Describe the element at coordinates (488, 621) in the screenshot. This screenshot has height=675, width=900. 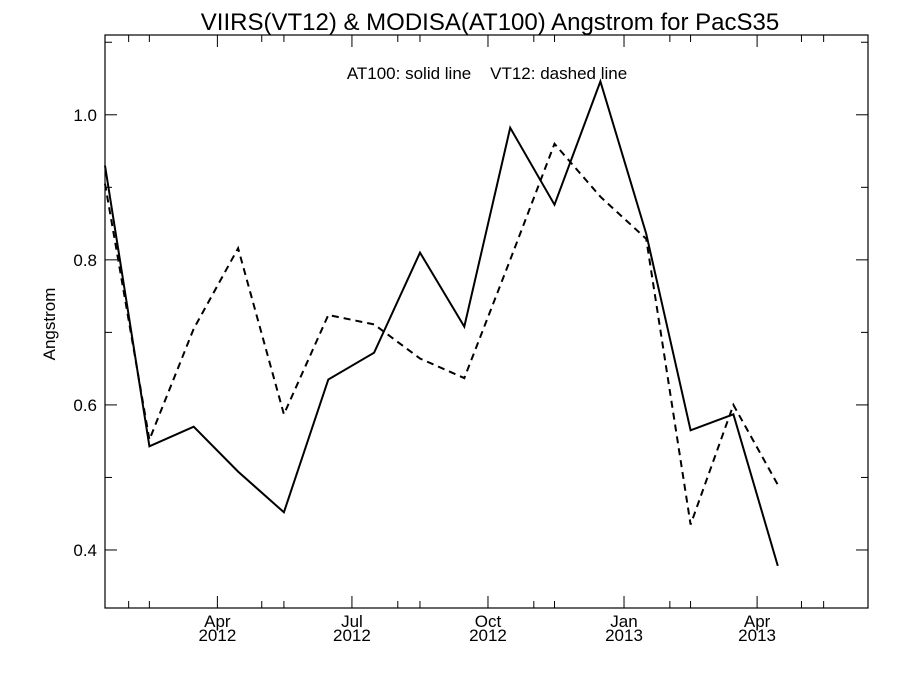
I see `x-tick-label-month: Oct` at that location.